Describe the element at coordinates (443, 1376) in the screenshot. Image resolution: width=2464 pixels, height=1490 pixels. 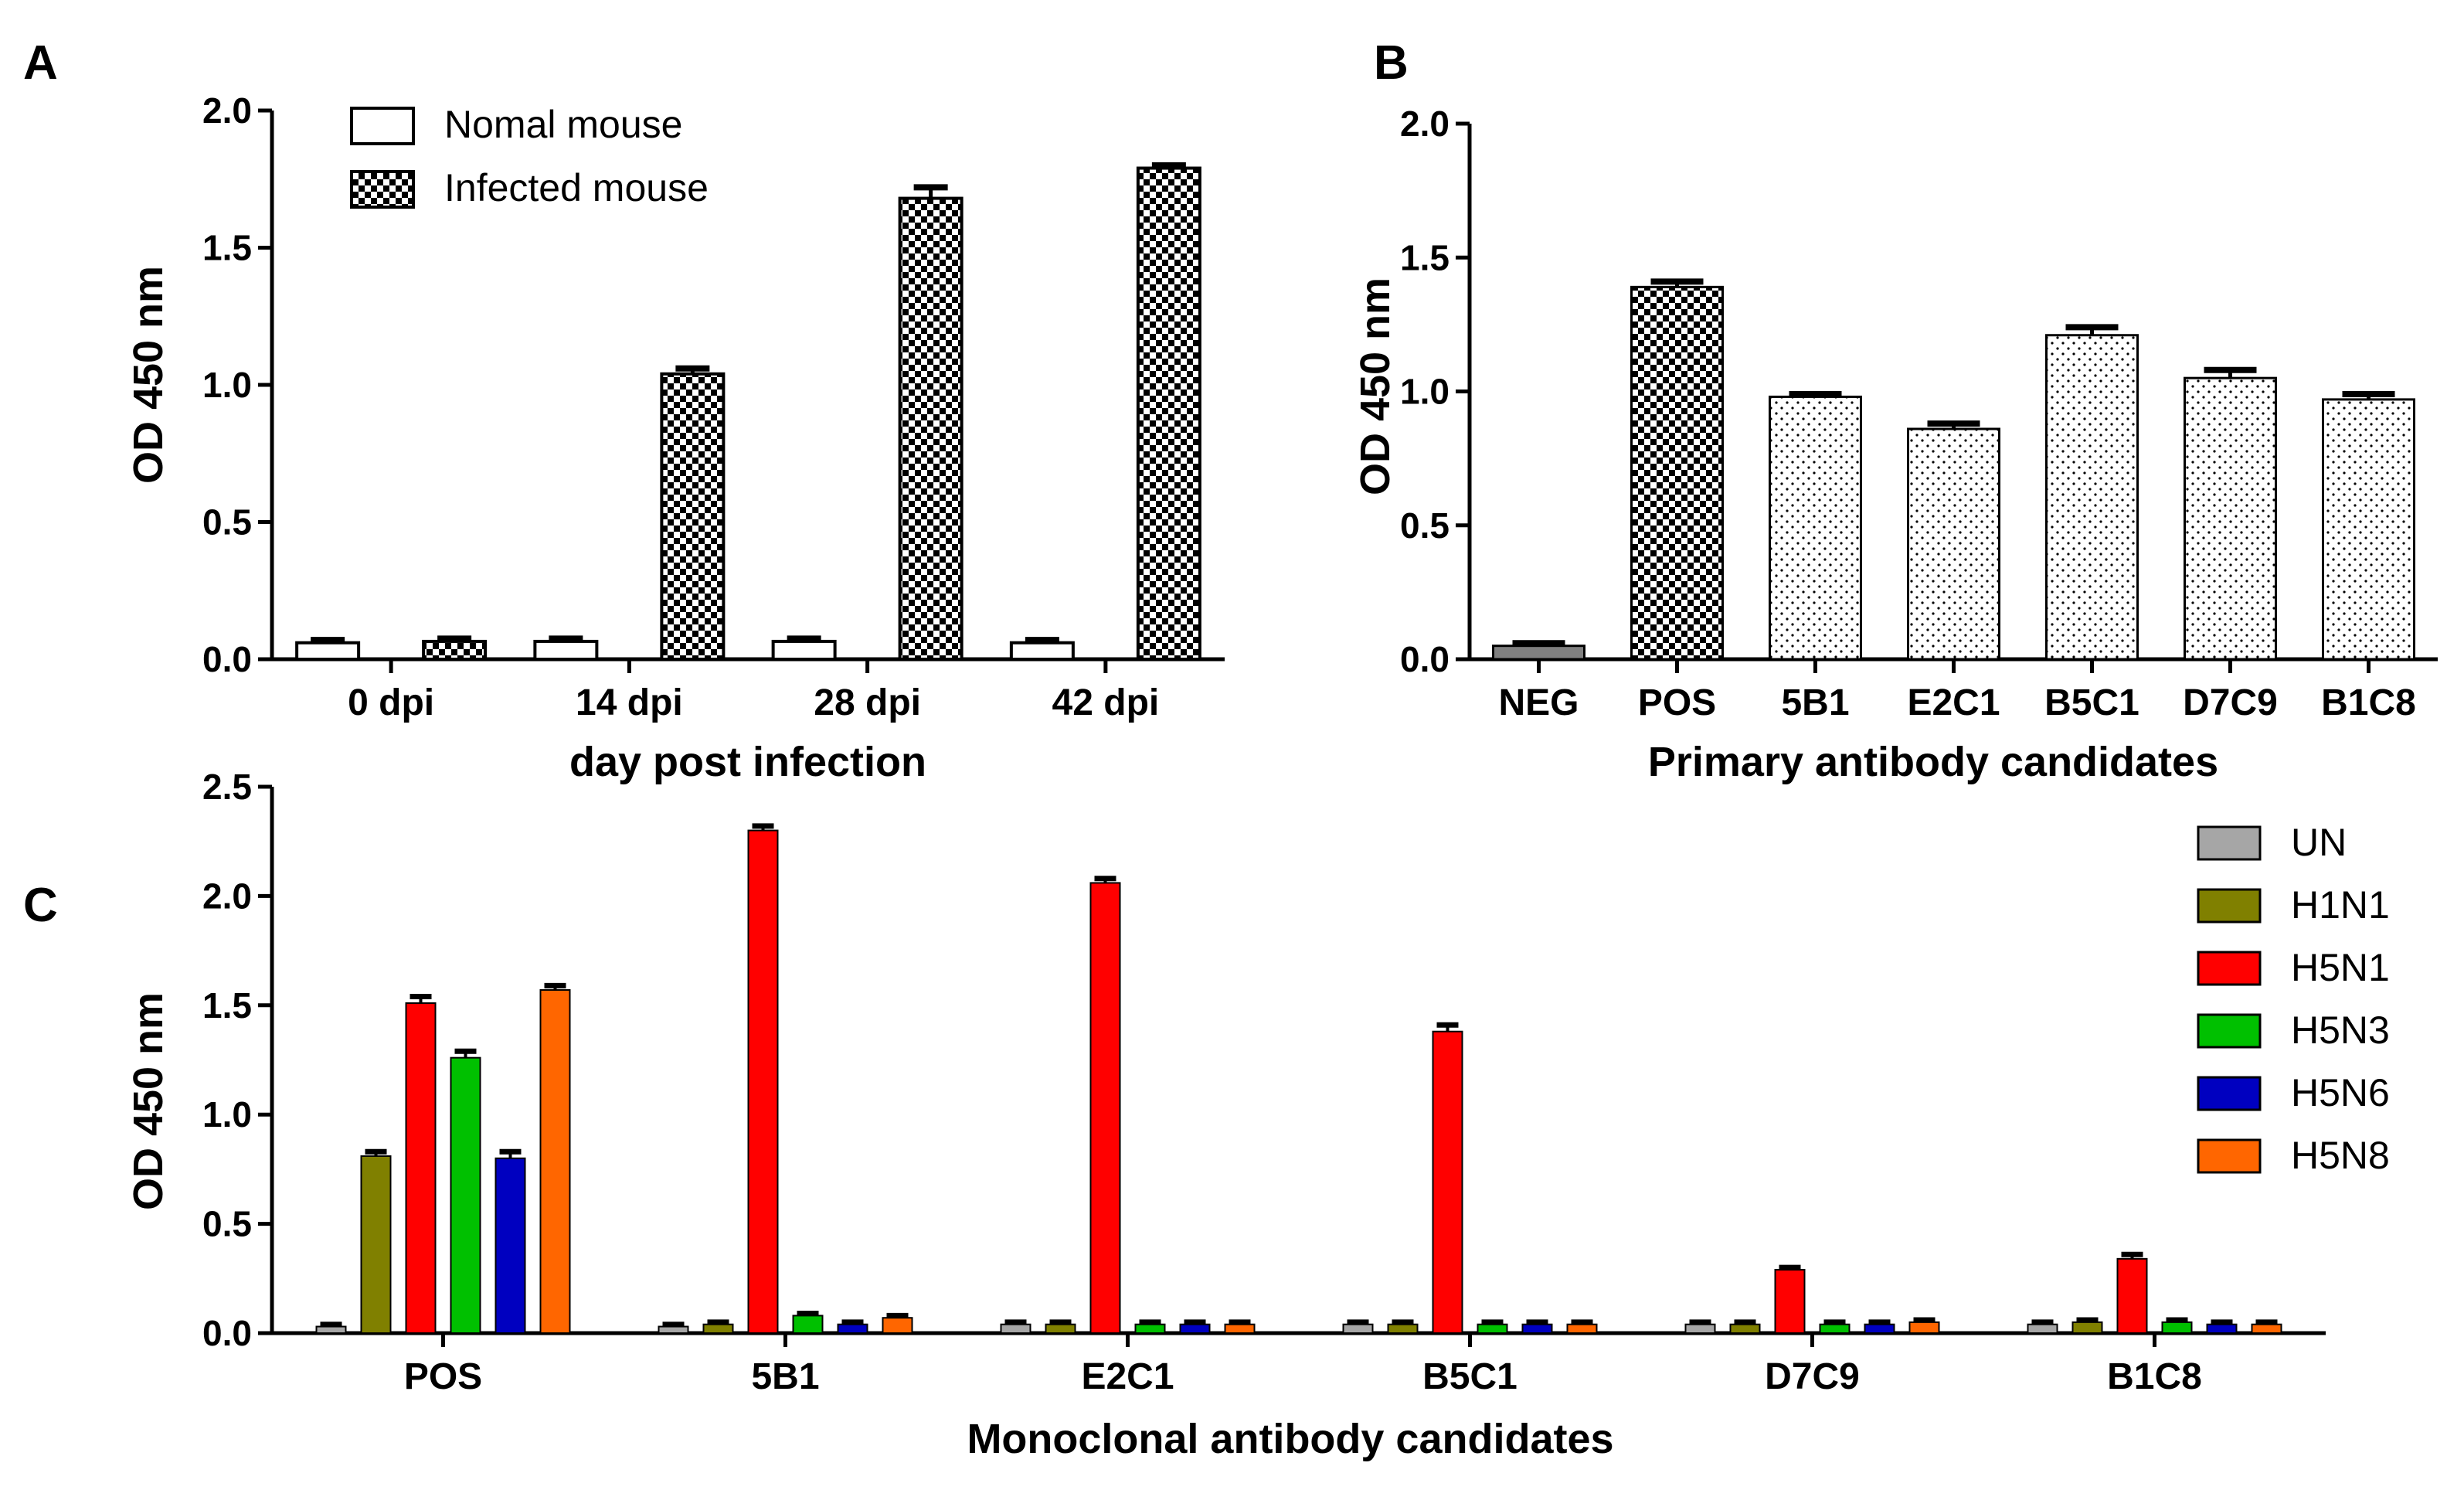
I see `panel-c-x-tick-label: POS` at that location.